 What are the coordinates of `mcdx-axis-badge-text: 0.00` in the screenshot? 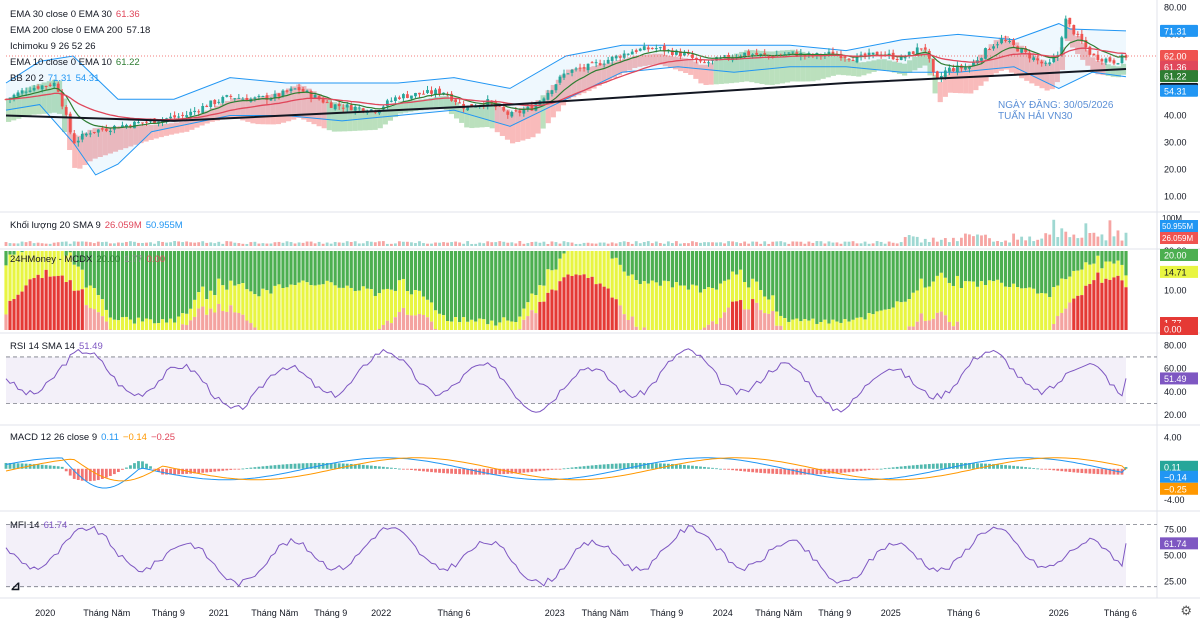 It's located at (1173, 330).